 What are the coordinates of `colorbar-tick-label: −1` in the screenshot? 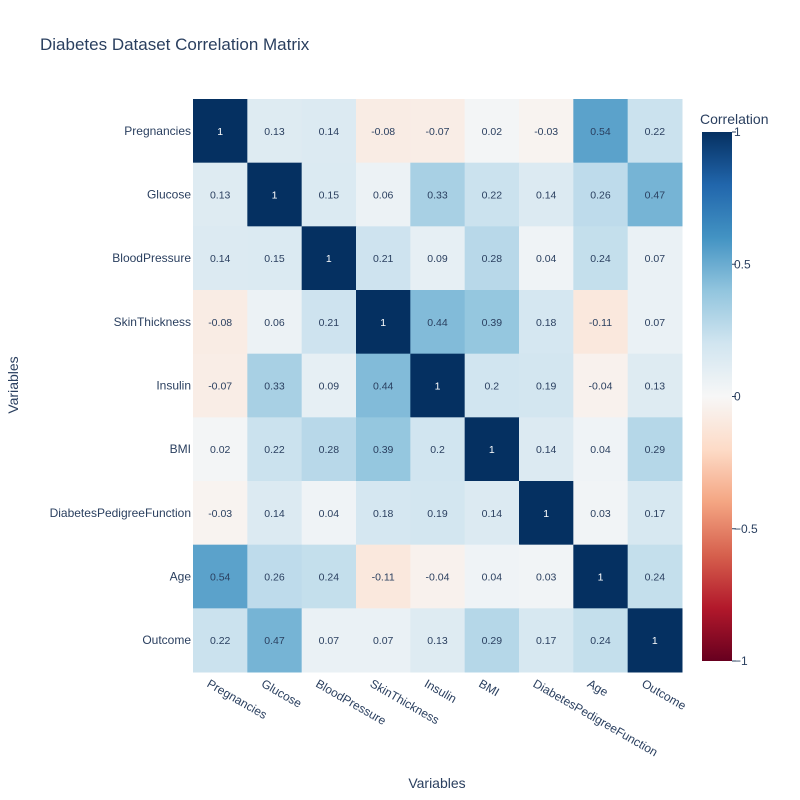 It's located at (741, 661).